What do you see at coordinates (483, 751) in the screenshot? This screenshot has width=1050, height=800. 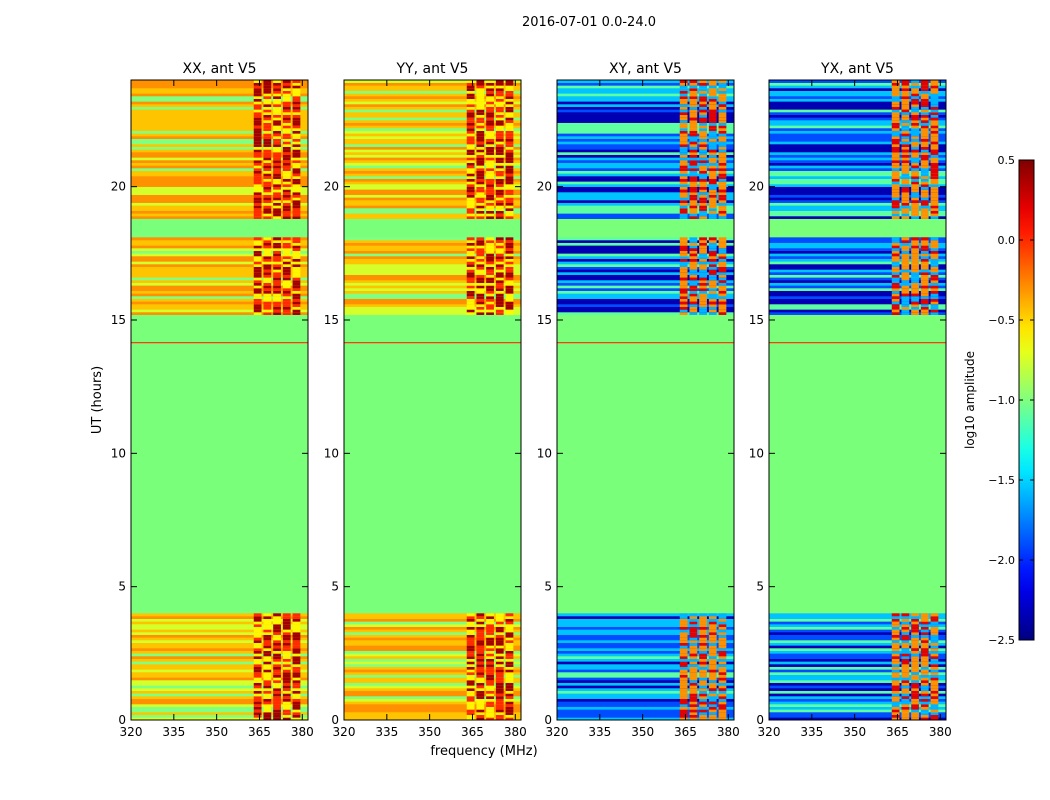 I see `x-axis-label: frequency (MHz)` at bounding box center [483, 751].